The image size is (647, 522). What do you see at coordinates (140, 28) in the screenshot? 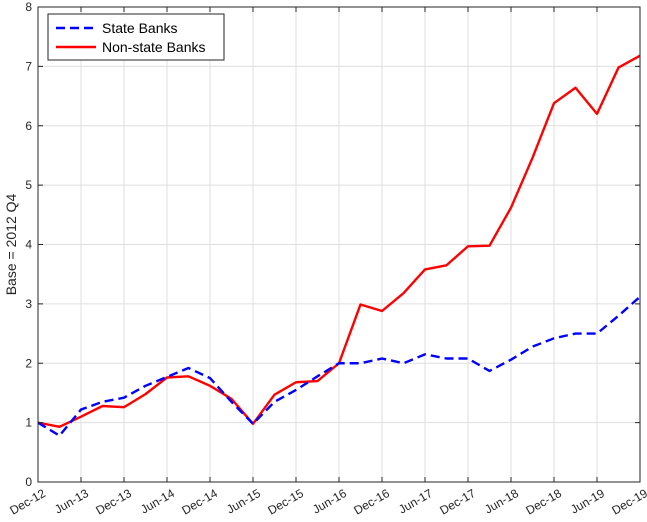
I see `legend-label: State Banks` at bounding box center [140, 28].